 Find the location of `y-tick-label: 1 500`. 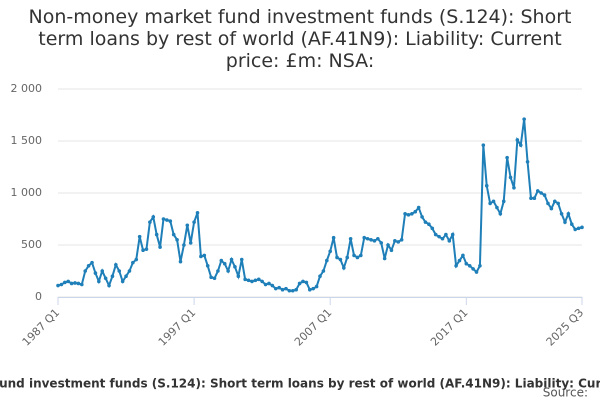

y-tick-label: 1 500 is located at coordinates (27, 140).